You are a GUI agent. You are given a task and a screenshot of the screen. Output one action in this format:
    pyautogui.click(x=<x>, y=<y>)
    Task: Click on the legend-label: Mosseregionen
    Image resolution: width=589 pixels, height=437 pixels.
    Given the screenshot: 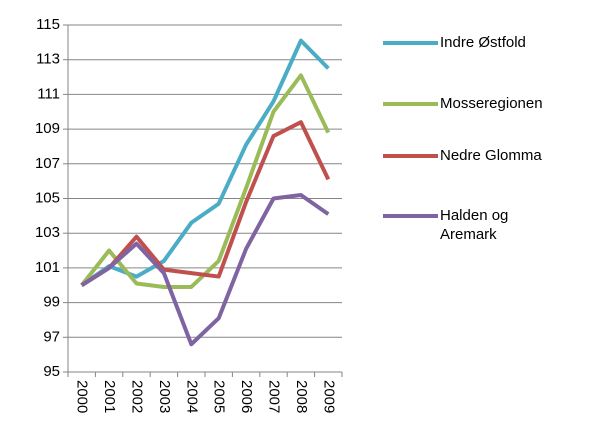 What is the action you would take?
    pyautogui.click(x=491, y=103)
    